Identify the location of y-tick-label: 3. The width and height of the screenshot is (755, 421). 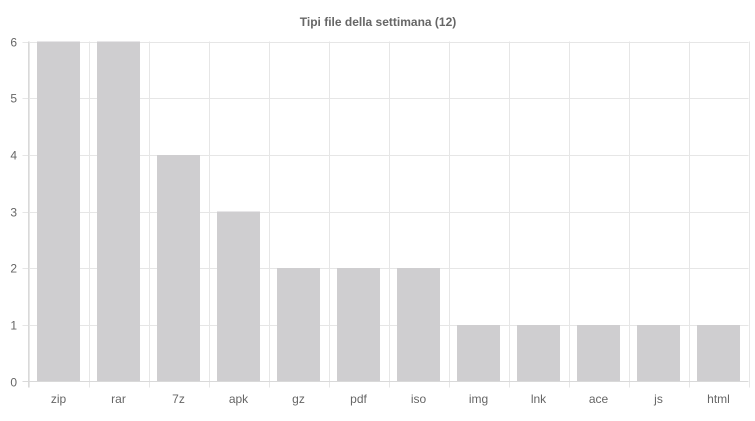
(13, 213).